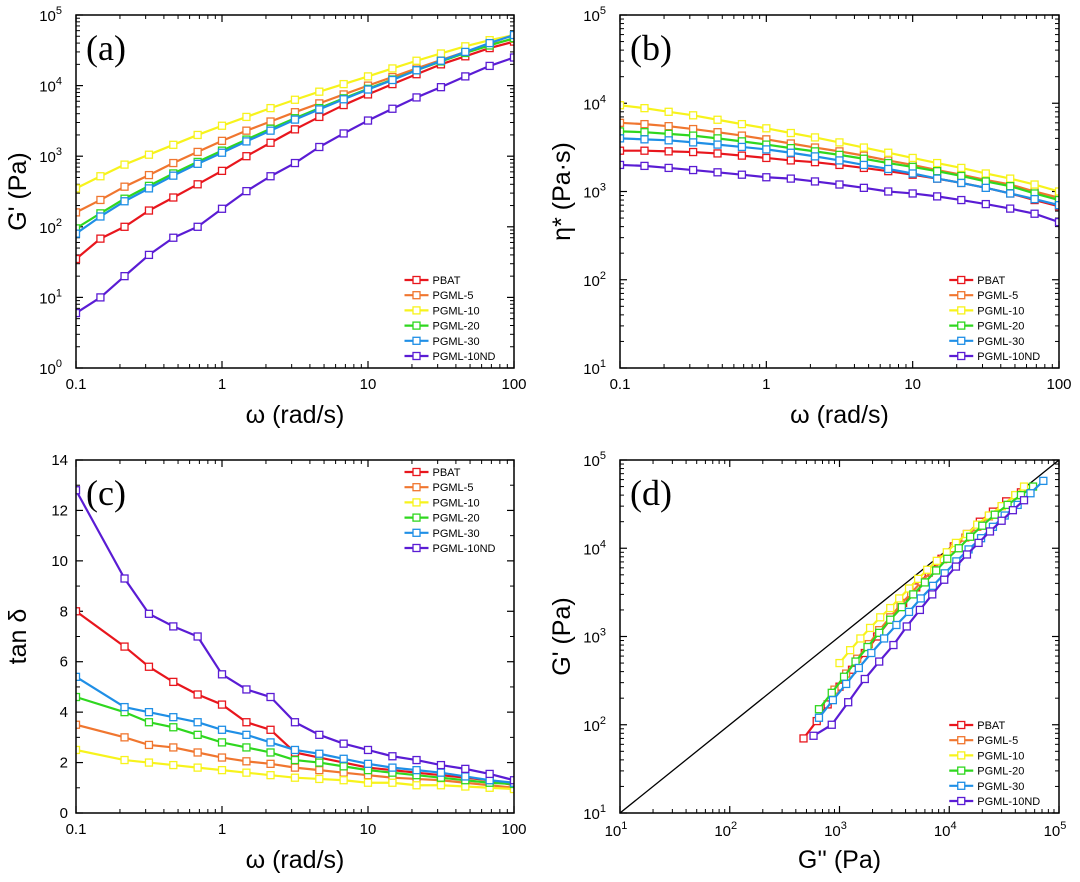  Describe the element at coordinates (945, 830) in the screenshot. I see `x-tick-label: 10⁴` at that location.